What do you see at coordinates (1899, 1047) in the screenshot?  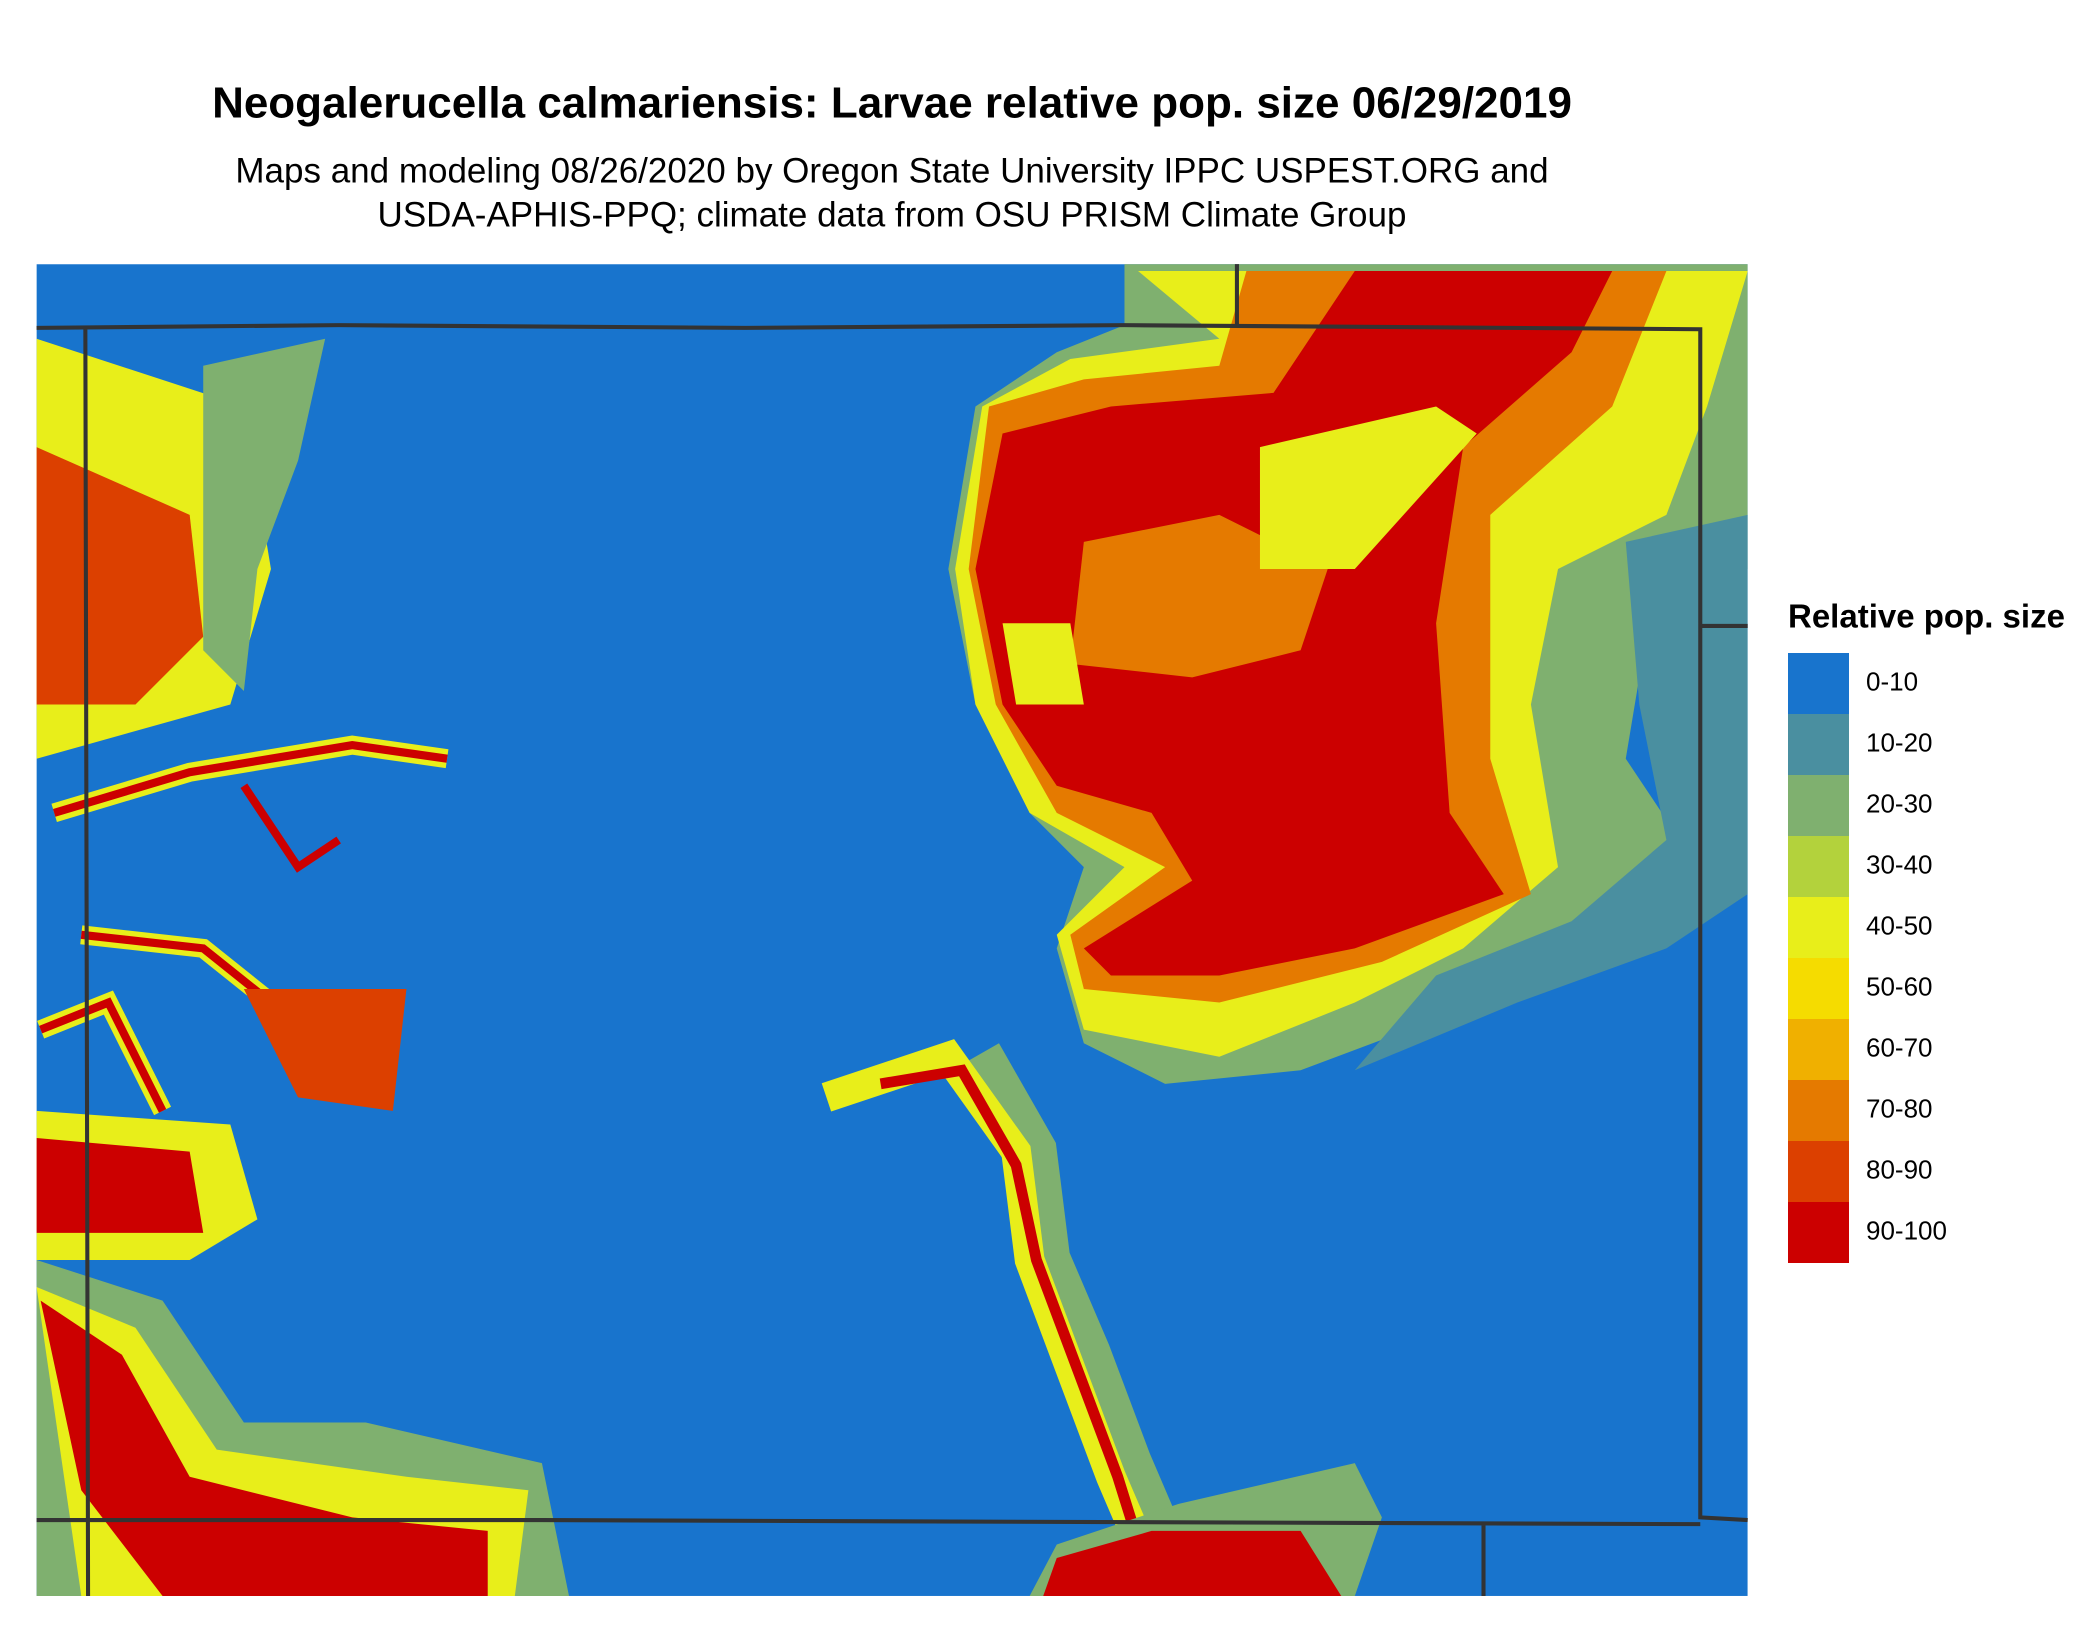 I see `legend-label: 60-70` at bounding box center [1899, 1047].